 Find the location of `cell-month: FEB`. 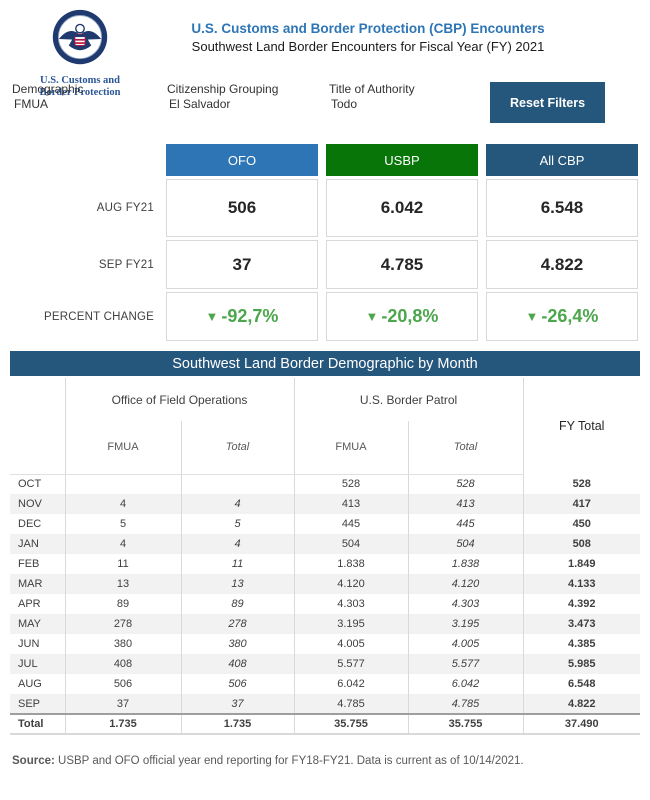

cell-month: FEB is located at coordinates (38, 564).